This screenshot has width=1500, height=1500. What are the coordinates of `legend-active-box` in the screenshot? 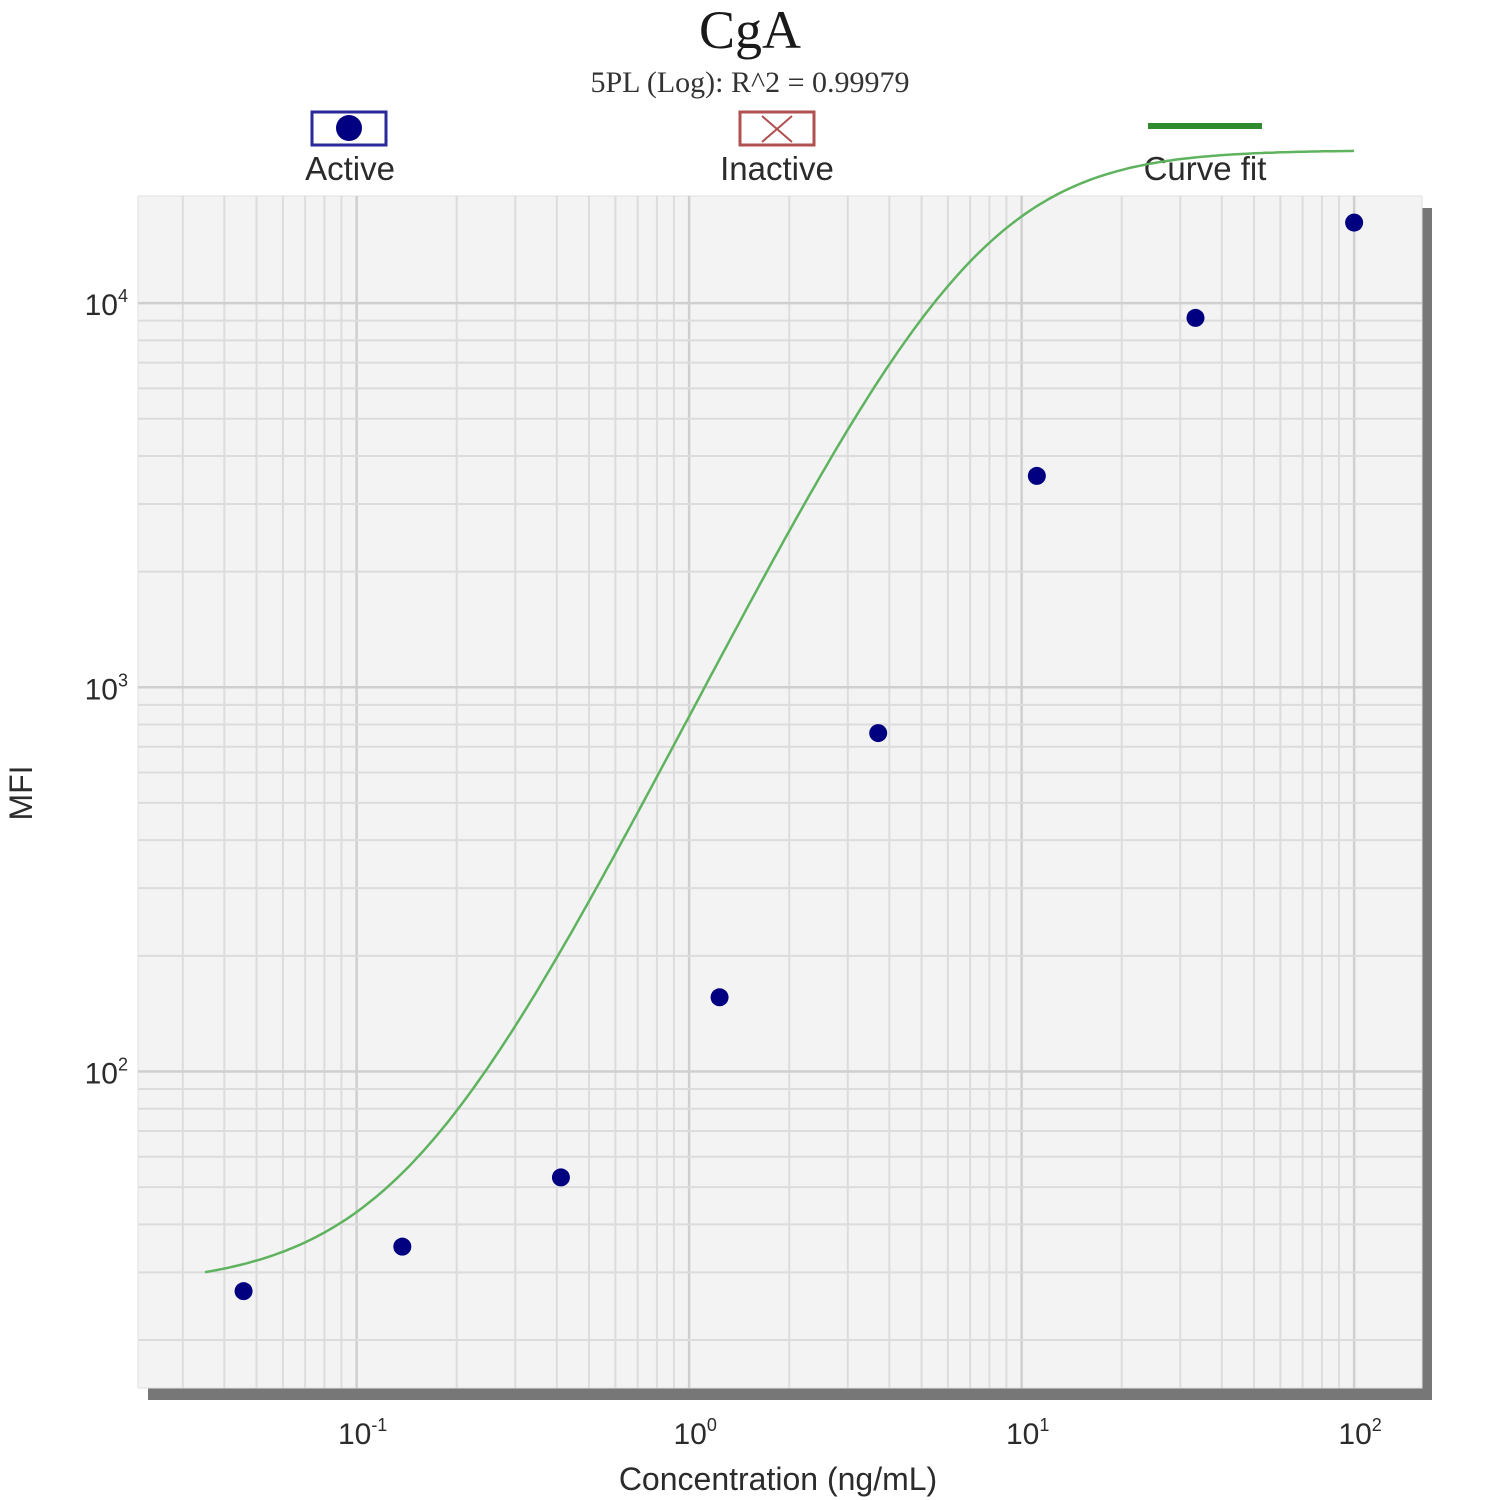 It's located at (349, 128).